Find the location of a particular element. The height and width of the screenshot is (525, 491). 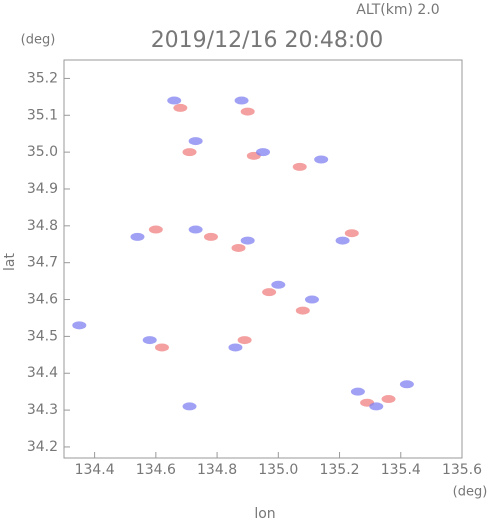

y-tick-label: 35.1 is located at coordinates (42, 115).